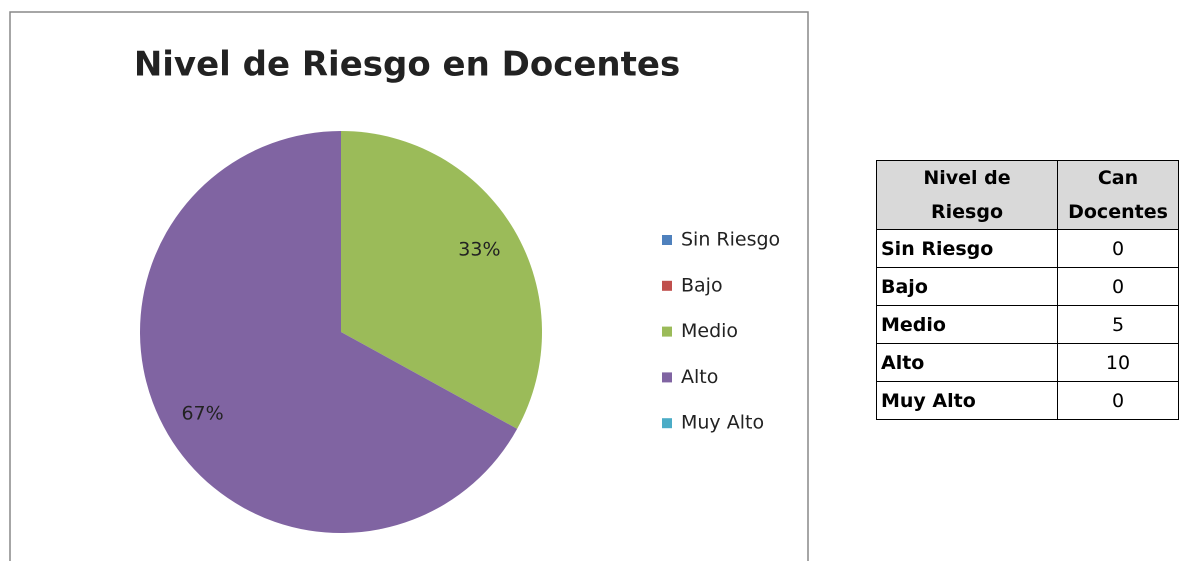  Describe the element at coordinates (722, 423) in the screenshot. I see `legend-label: Muy Alto` at that location.